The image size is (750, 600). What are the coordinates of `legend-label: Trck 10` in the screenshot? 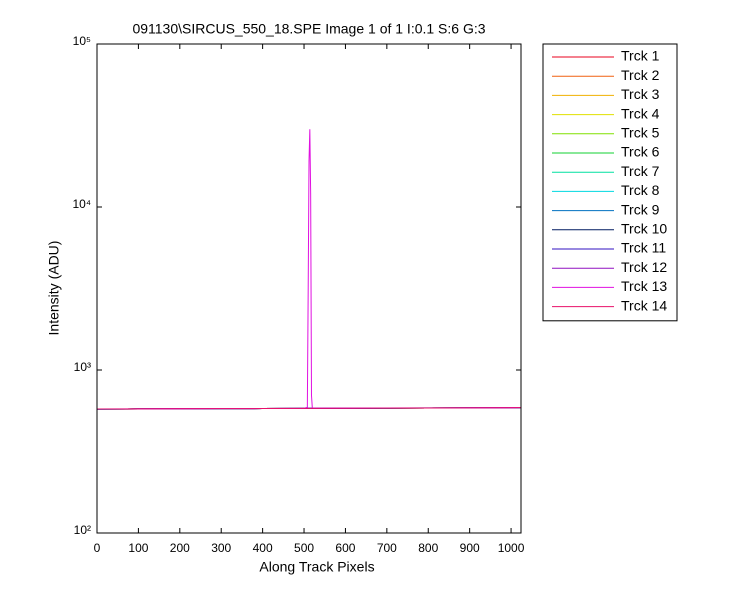 It's located at (644, 229).